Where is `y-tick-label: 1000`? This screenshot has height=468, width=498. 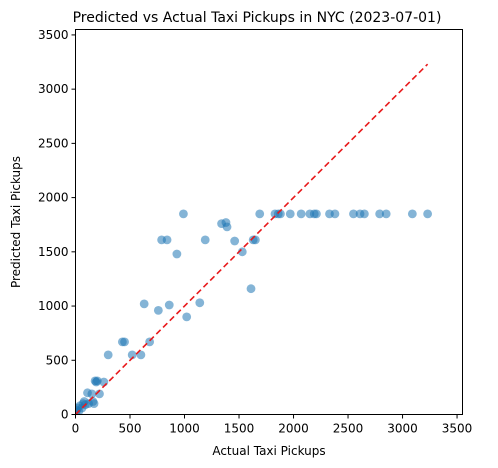
y-tick-label: 1000 is located at coordinates (53, 306).